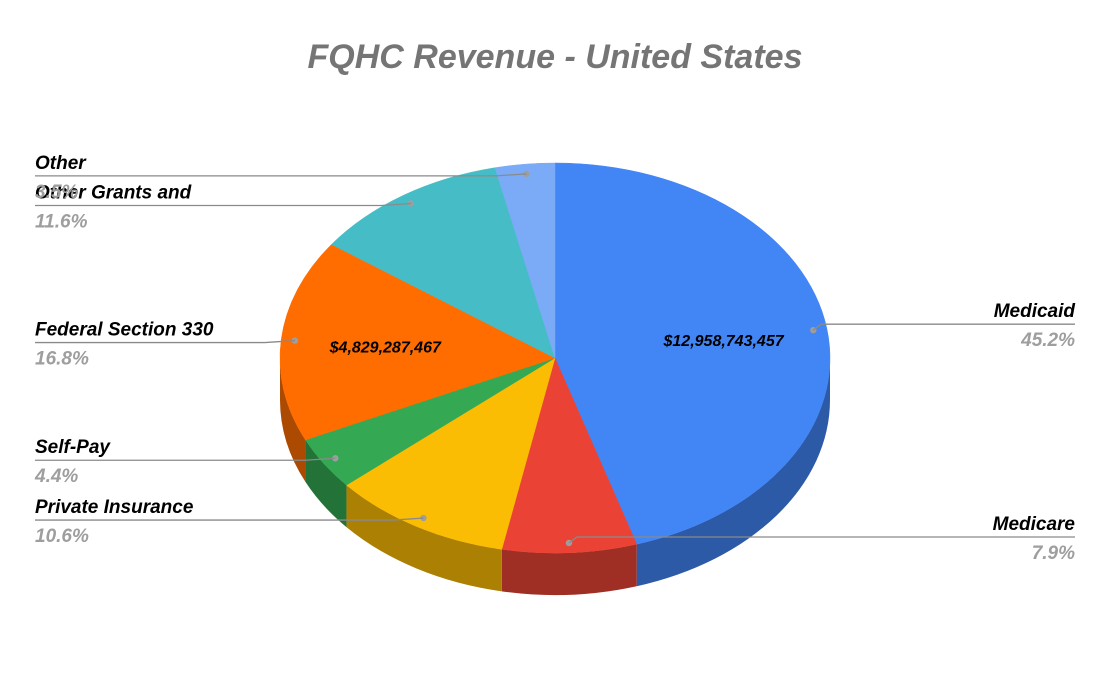 This screenshot has width=1110, height=686. What do you see at coordinates (443, 263) in the screenshot?
I see `pie-slice-other-grants-and` at bounding box center [443, 263].